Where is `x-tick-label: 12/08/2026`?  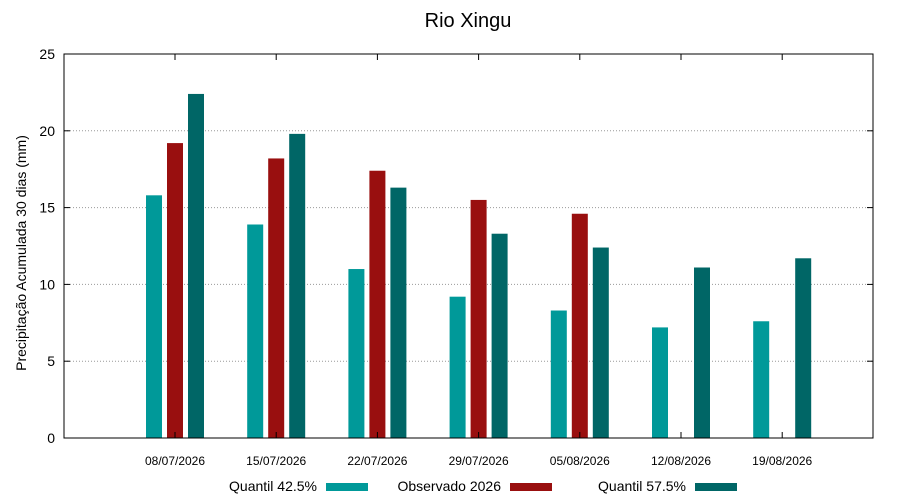 x-tick-label: 12/08/2026 is located at coordinates (681, 461).